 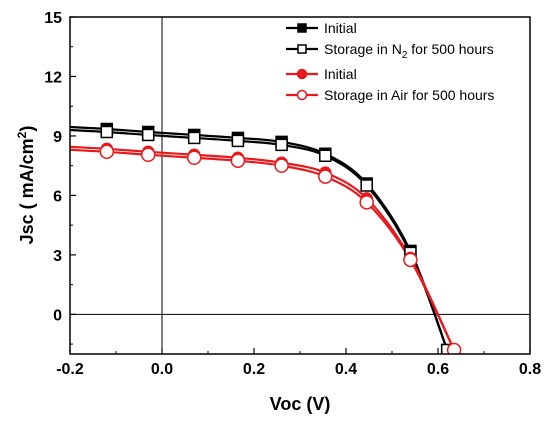 What do you see at coordinates (27, 191) in the screenshot?
I see `y-axis-label-main: Jsc ( mA/cm` at bounding box center [27, 191].